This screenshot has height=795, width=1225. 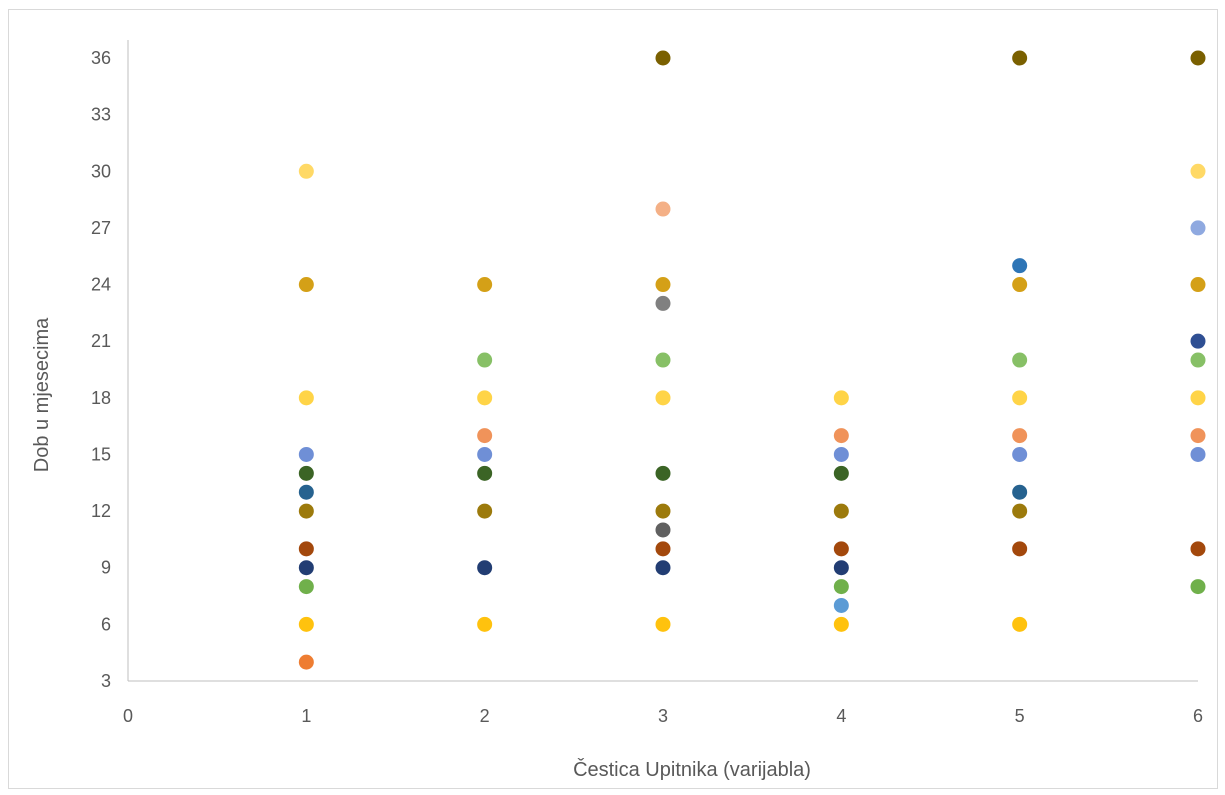 What do you see at coordinates (841, 716) in the screenshot?
I see `x-tick-label: 4` at bounding box center [841, 716].